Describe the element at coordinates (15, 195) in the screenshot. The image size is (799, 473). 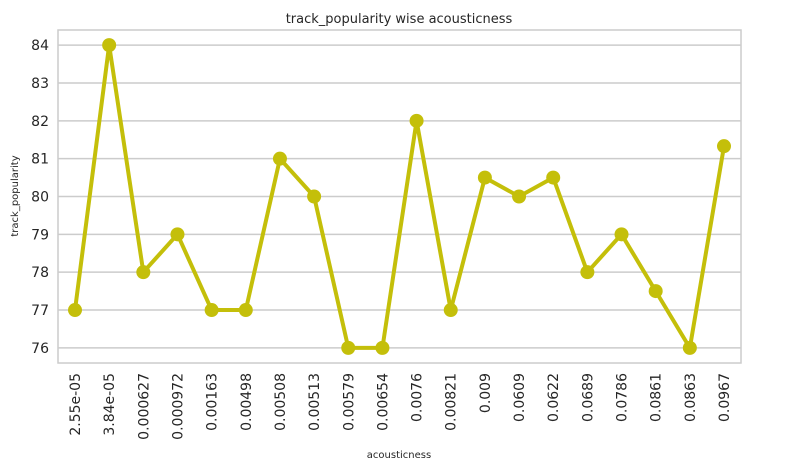
I see `y-axis-label: track_popularity` at that location.